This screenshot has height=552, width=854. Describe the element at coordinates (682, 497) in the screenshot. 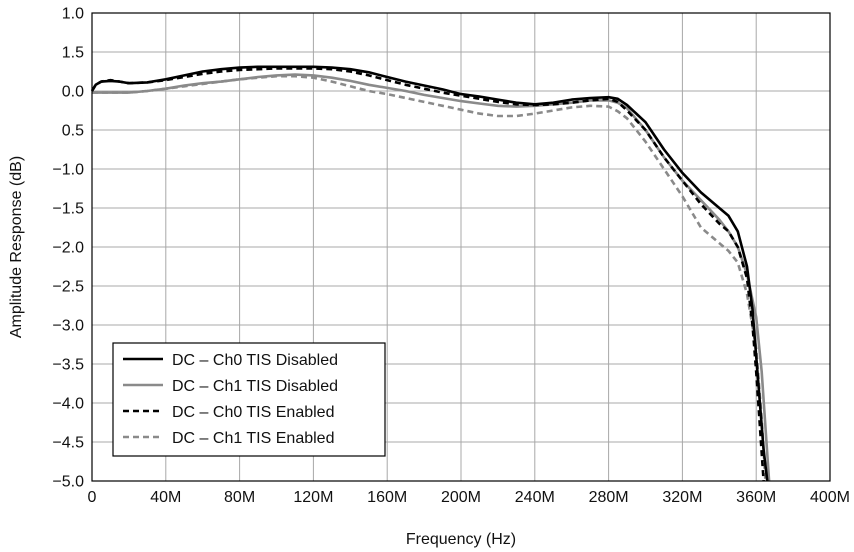

I see `x-tick-label: 320M` at that location.